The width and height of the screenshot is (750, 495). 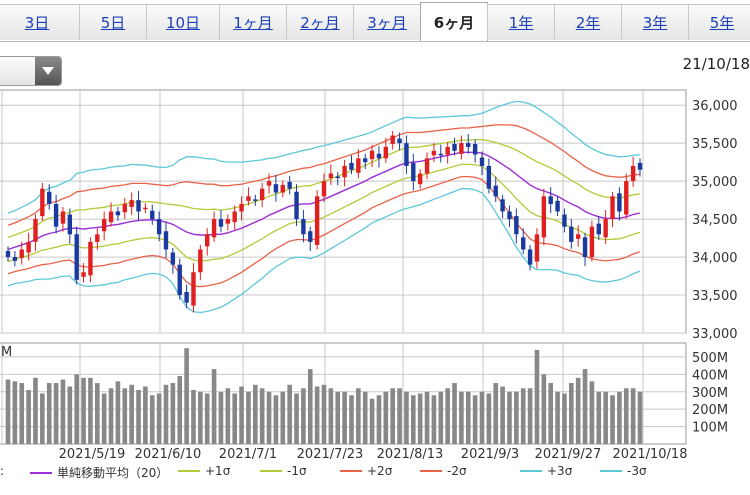 I want to click on legend-label-minus2: -2σ, so click(x=457, y=471).